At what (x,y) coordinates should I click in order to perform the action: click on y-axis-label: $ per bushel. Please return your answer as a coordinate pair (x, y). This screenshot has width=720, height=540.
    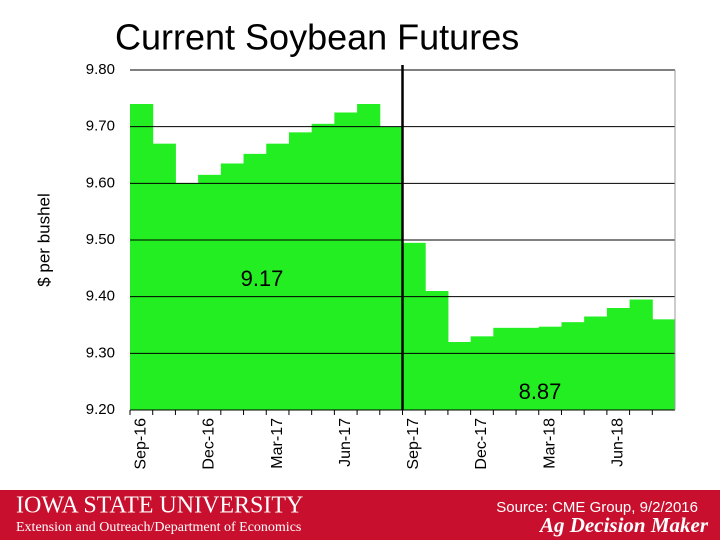
    Looking at the image, I should click on (43, 240).